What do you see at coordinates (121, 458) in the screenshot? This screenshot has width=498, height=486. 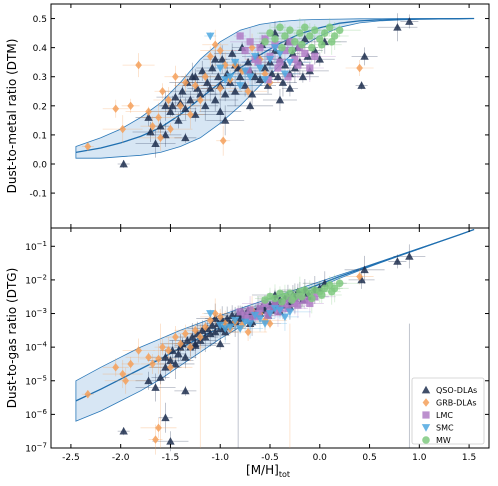 I see `x-tick-label: -2.0` at bounding box center [121, 458].